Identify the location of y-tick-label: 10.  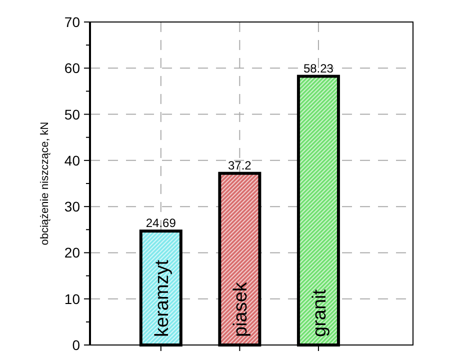
(72, 298).